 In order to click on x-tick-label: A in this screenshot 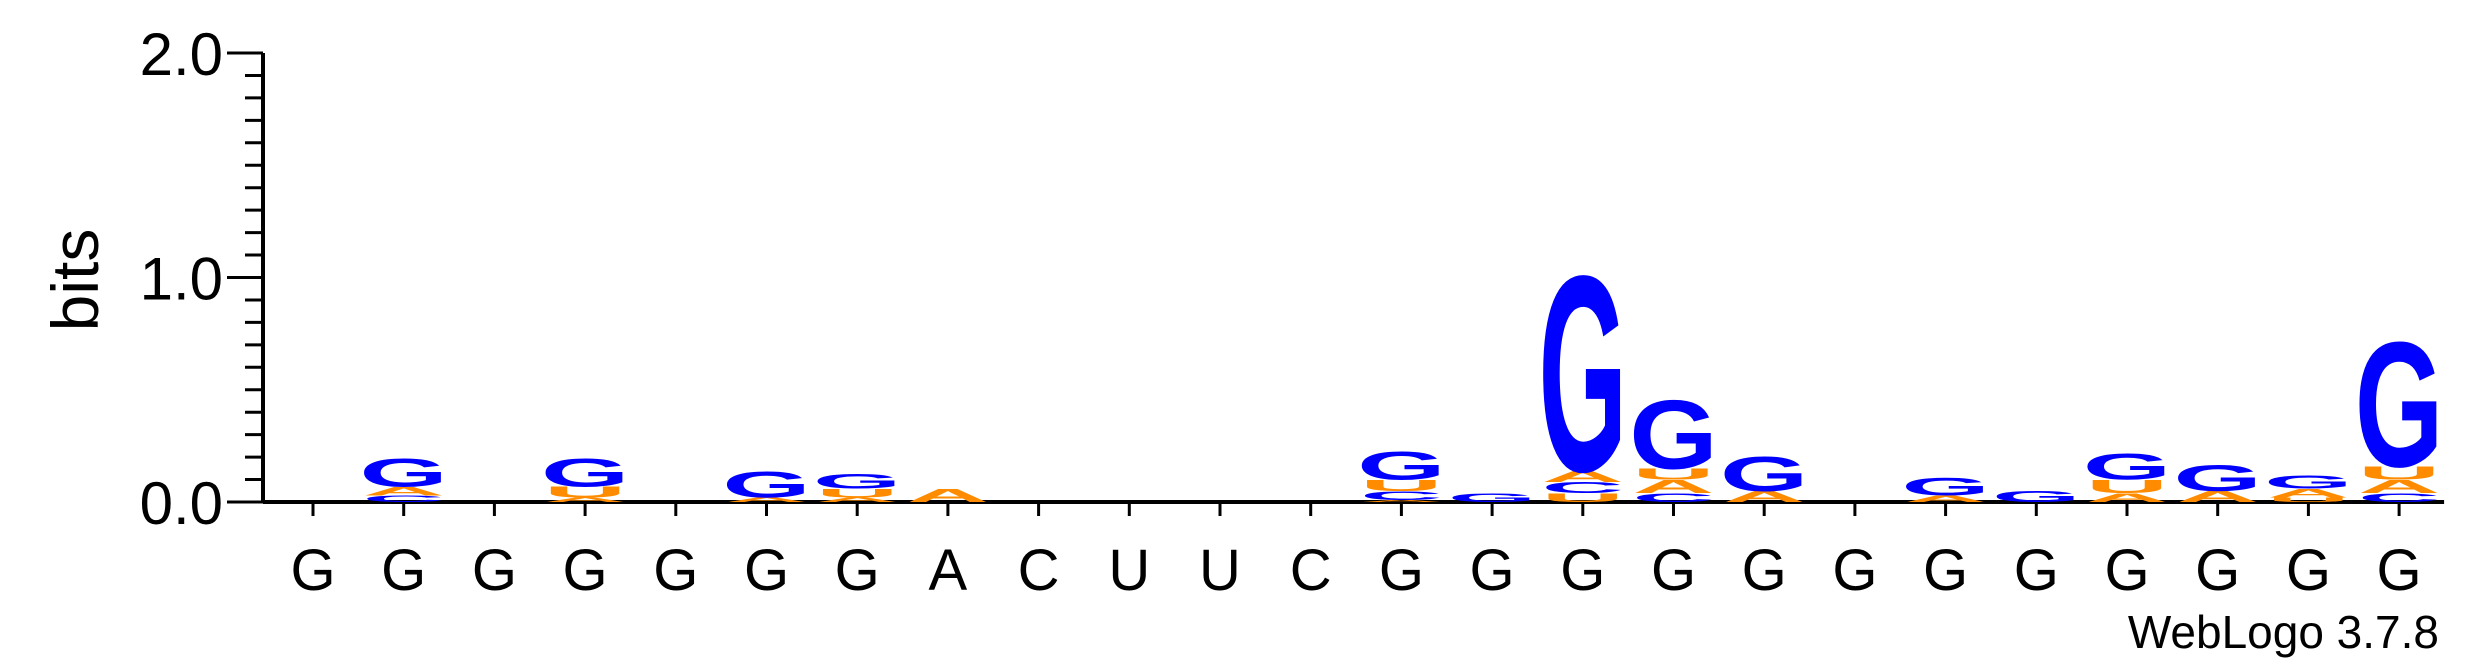, I will do `click(948, 570)`.